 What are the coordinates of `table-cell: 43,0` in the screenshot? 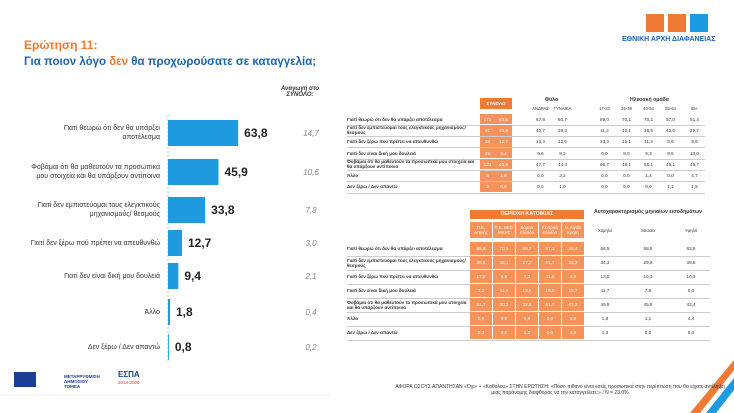 It's located at (670, 130).